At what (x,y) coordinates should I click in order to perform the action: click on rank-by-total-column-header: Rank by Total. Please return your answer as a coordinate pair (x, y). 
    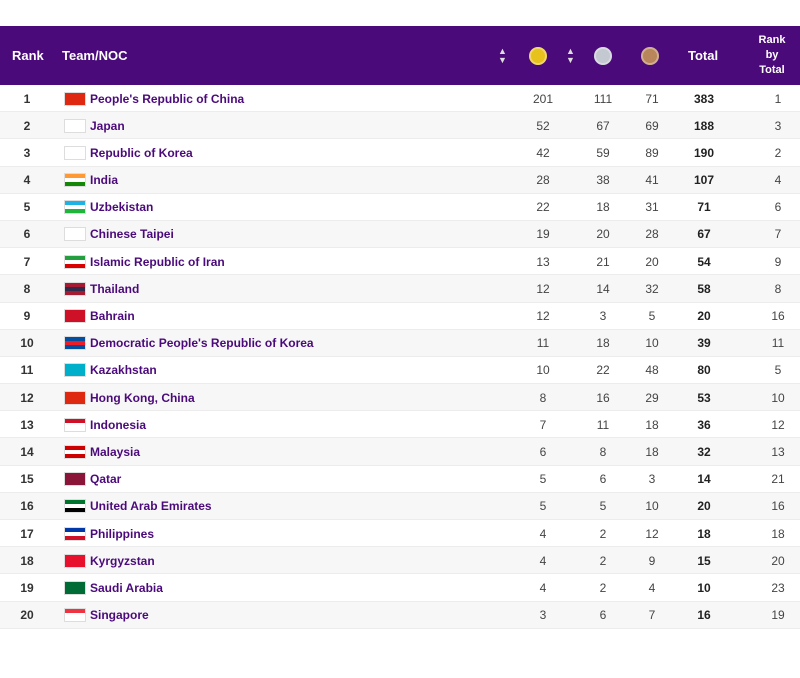
    Looking at the image, I should click on (772, 55).